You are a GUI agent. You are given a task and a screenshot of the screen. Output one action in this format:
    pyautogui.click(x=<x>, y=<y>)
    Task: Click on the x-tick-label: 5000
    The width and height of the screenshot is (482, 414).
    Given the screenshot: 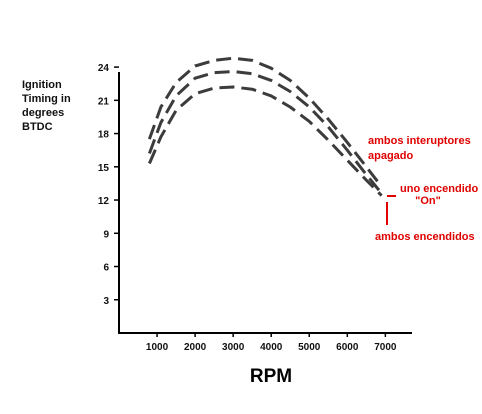 What is the action you would take?
    pyautogui.click(x=309, y=347)
    